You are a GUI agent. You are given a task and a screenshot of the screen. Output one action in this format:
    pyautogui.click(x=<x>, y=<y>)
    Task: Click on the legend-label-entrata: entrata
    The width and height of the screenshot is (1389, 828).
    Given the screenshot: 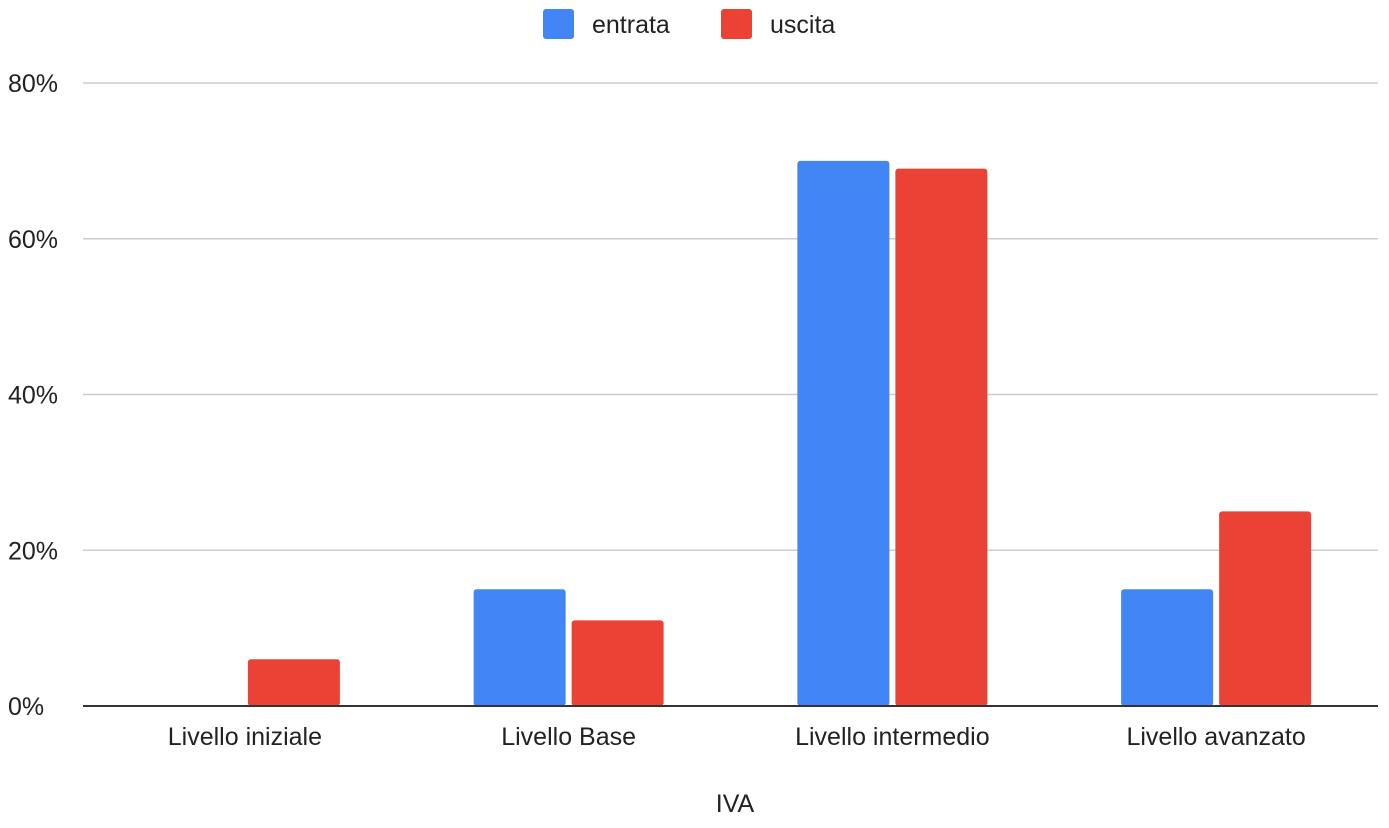 What is the action you would take?
    pyautogui.click(x=631, y=25)
    